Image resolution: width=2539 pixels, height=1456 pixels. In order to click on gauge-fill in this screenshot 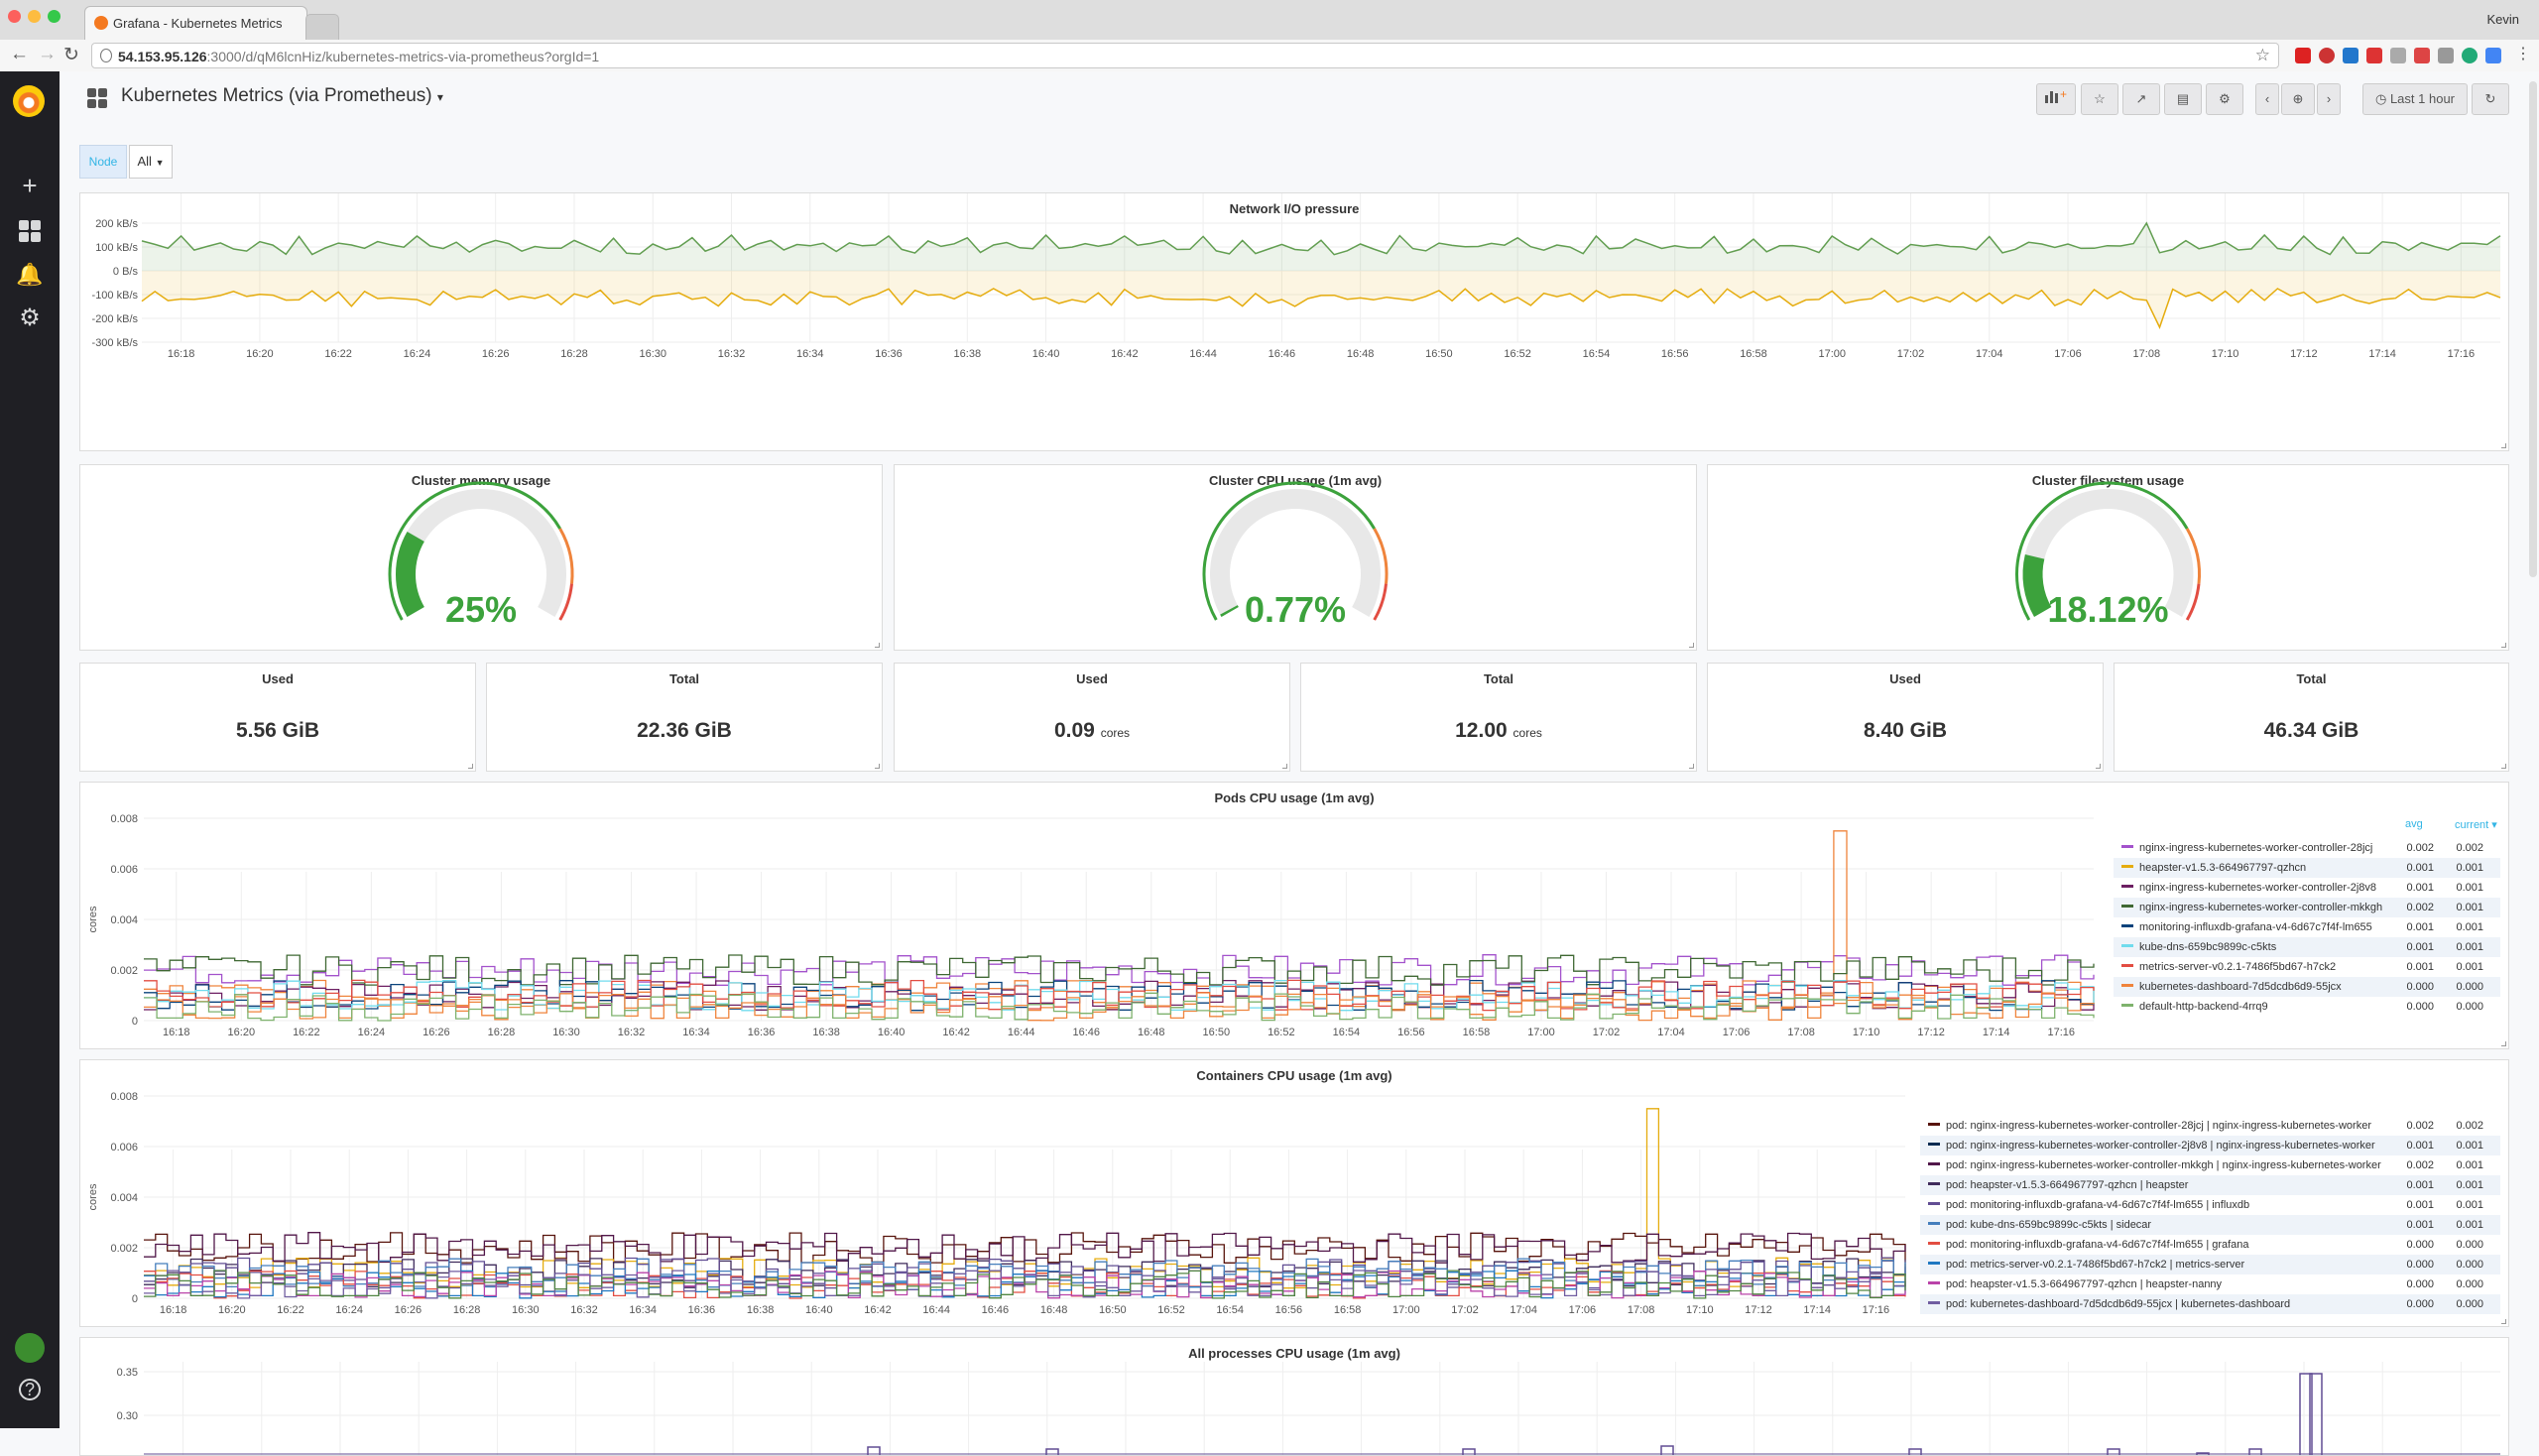, I will do `click(1230, 611)`.